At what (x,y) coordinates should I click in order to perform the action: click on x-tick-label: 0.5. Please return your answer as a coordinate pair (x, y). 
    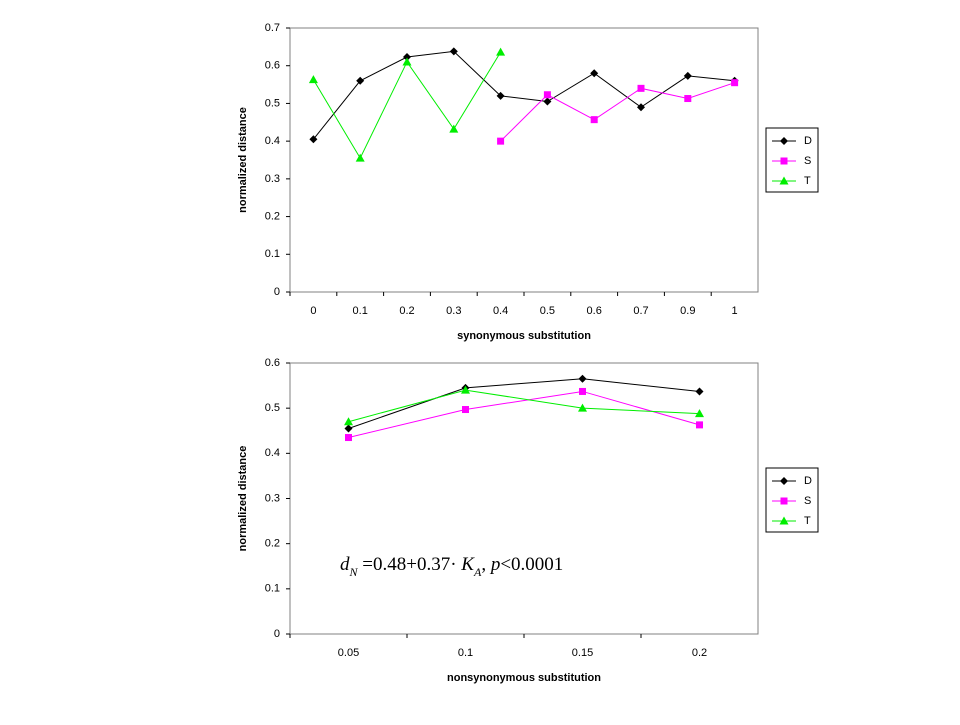
    Looking at the image, I should click on (547, 311).